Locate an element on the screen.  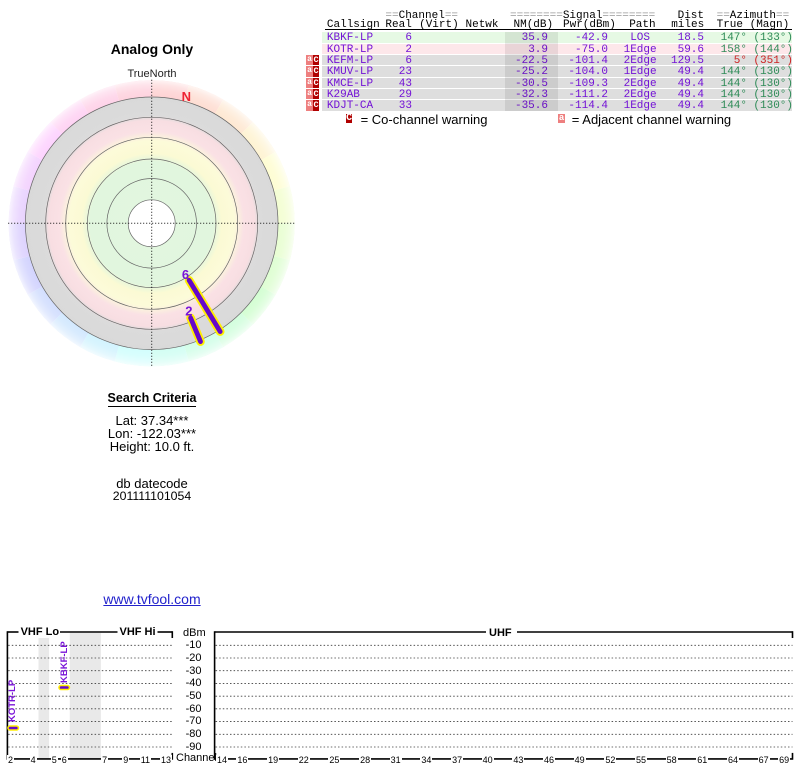
svg-text: 6 is located at coordinates (185, 274).